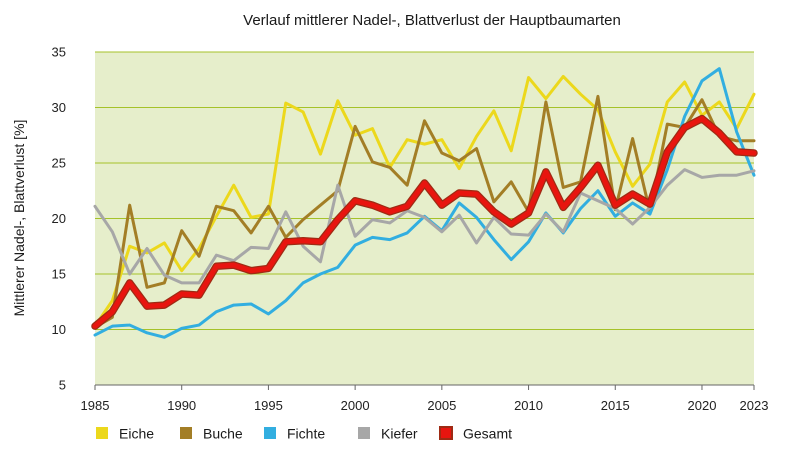 This screenshot has width=800, height=457. Describe the element at coordinates (181, 405) in the screenshot. I see `x-tick-label: 1990` at that location.